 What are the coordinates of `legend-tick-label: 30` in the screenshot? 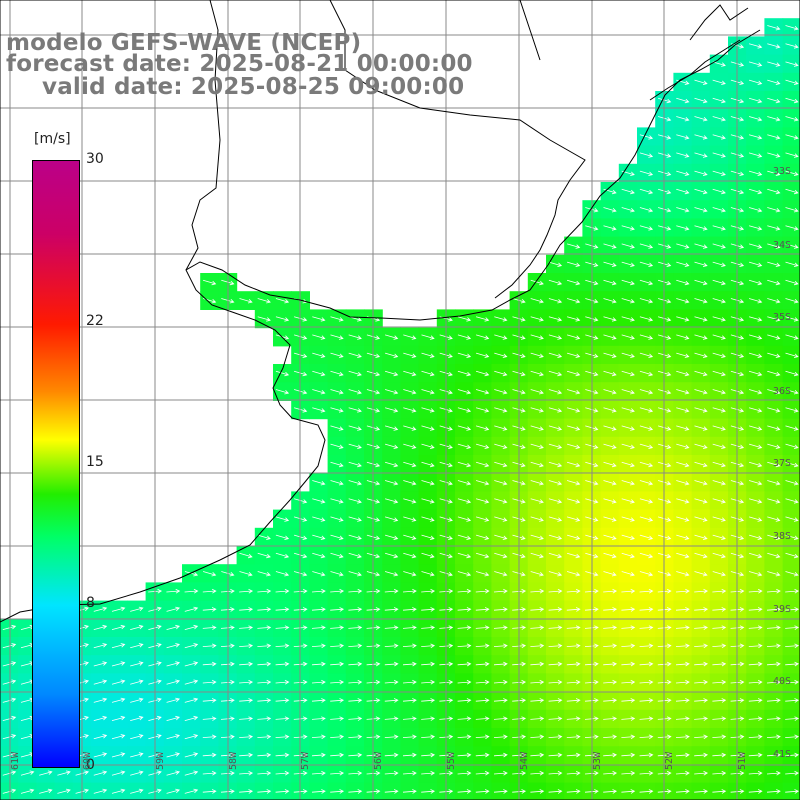 It's located at (95, 159).